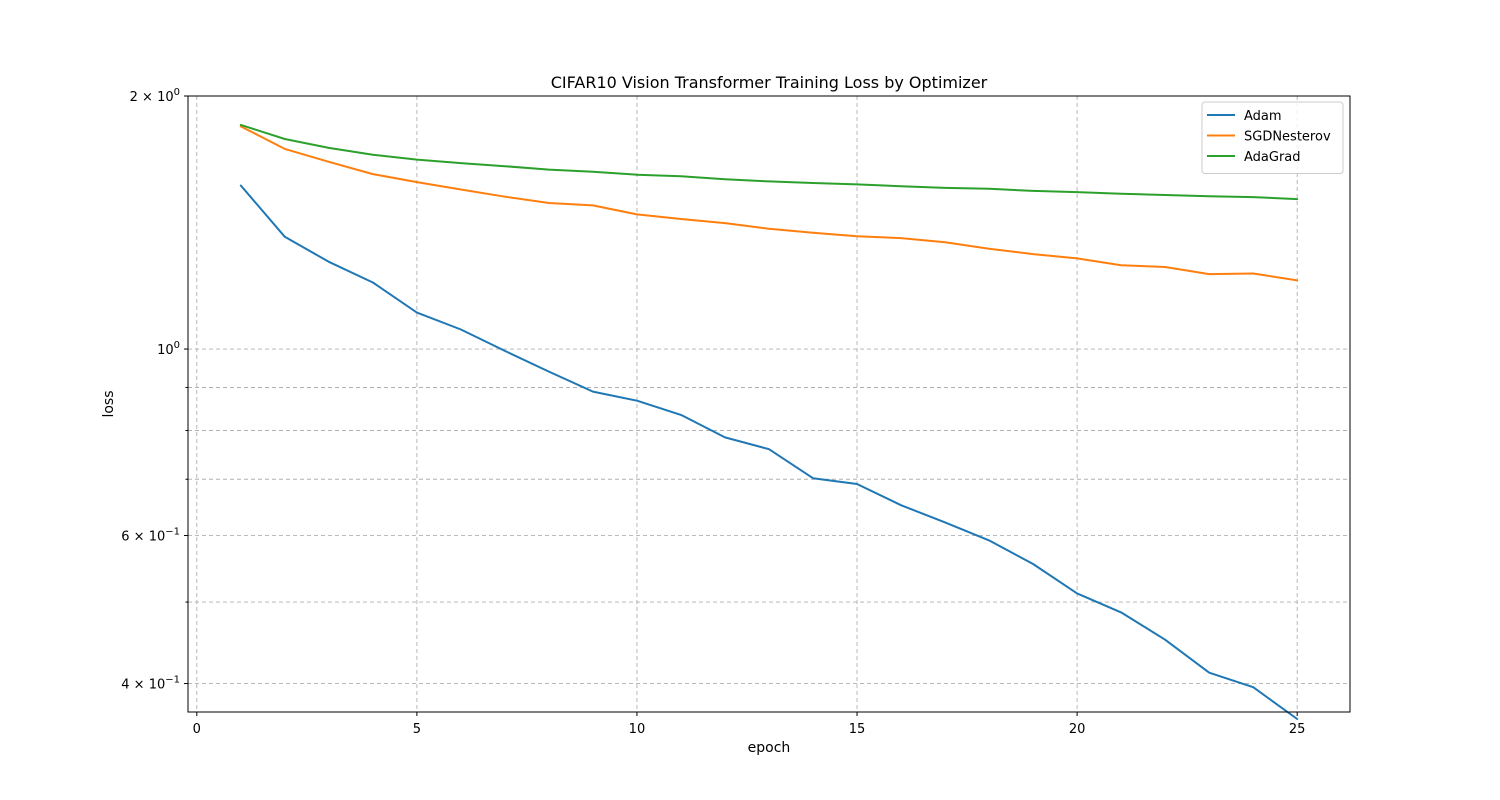 The image size is (1500, 800). I want to click on x-tick-label: 0, so click(197, 729).